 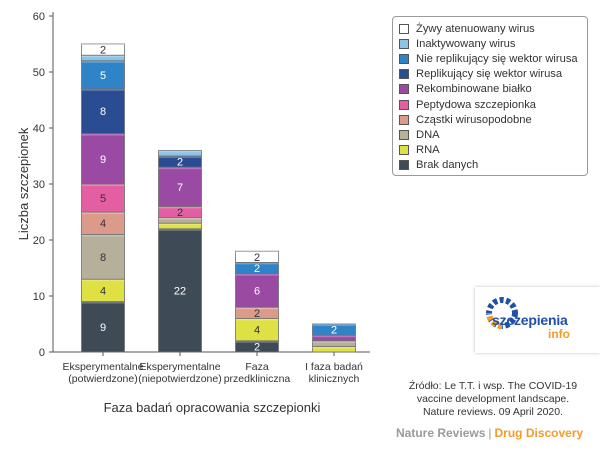 I want to click on y-tick-label: 50, so click(x=39, y=73).